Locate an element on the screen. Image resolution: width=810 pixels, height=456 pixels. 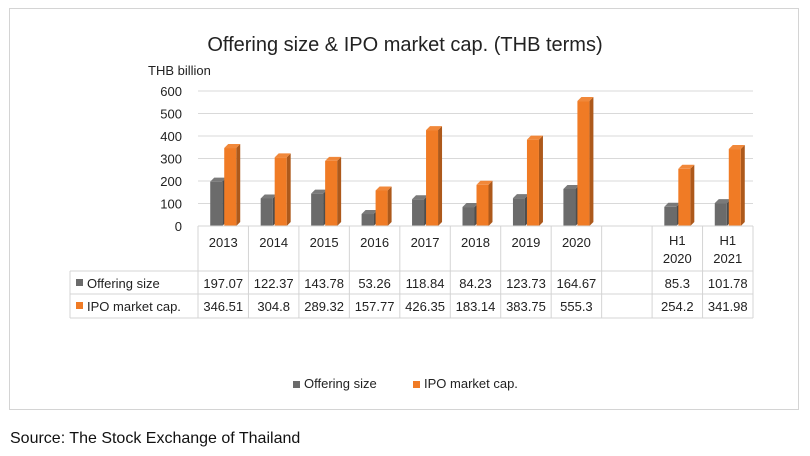
x-tick-label: 2016 is located at coordinates (374, 242).